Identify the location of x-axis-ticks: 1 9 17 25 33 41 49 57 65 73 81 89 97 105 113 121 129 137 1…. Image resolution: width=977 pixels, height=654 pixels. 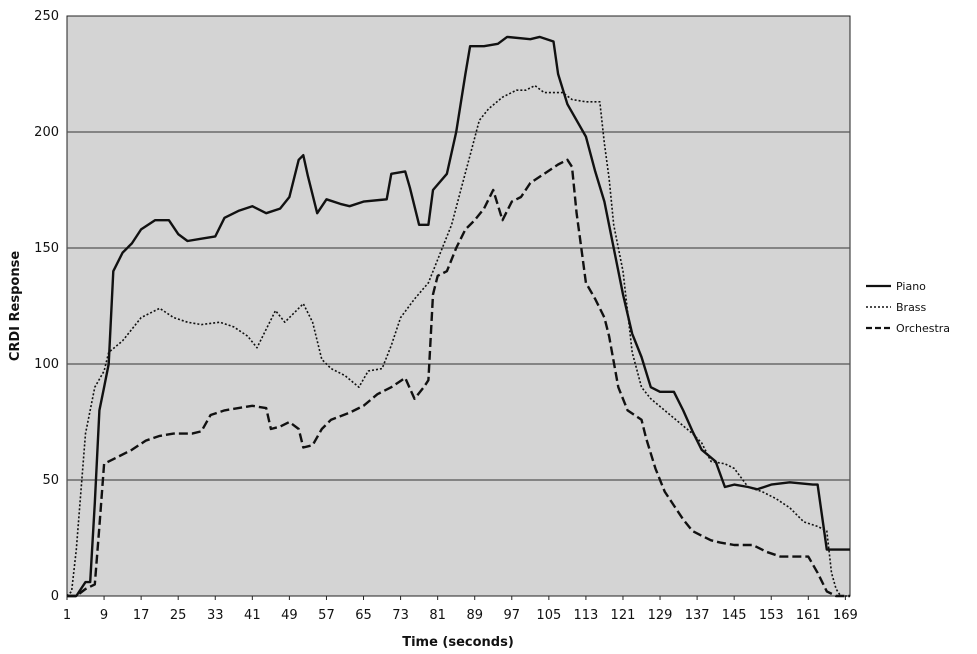
(460, 609).